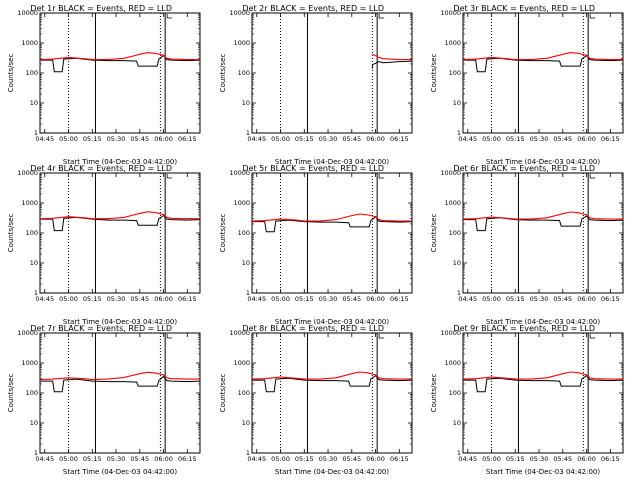  I want to click on chart-title: Det 5r BLACK = Events, RED = LLD, so click(313, 168).